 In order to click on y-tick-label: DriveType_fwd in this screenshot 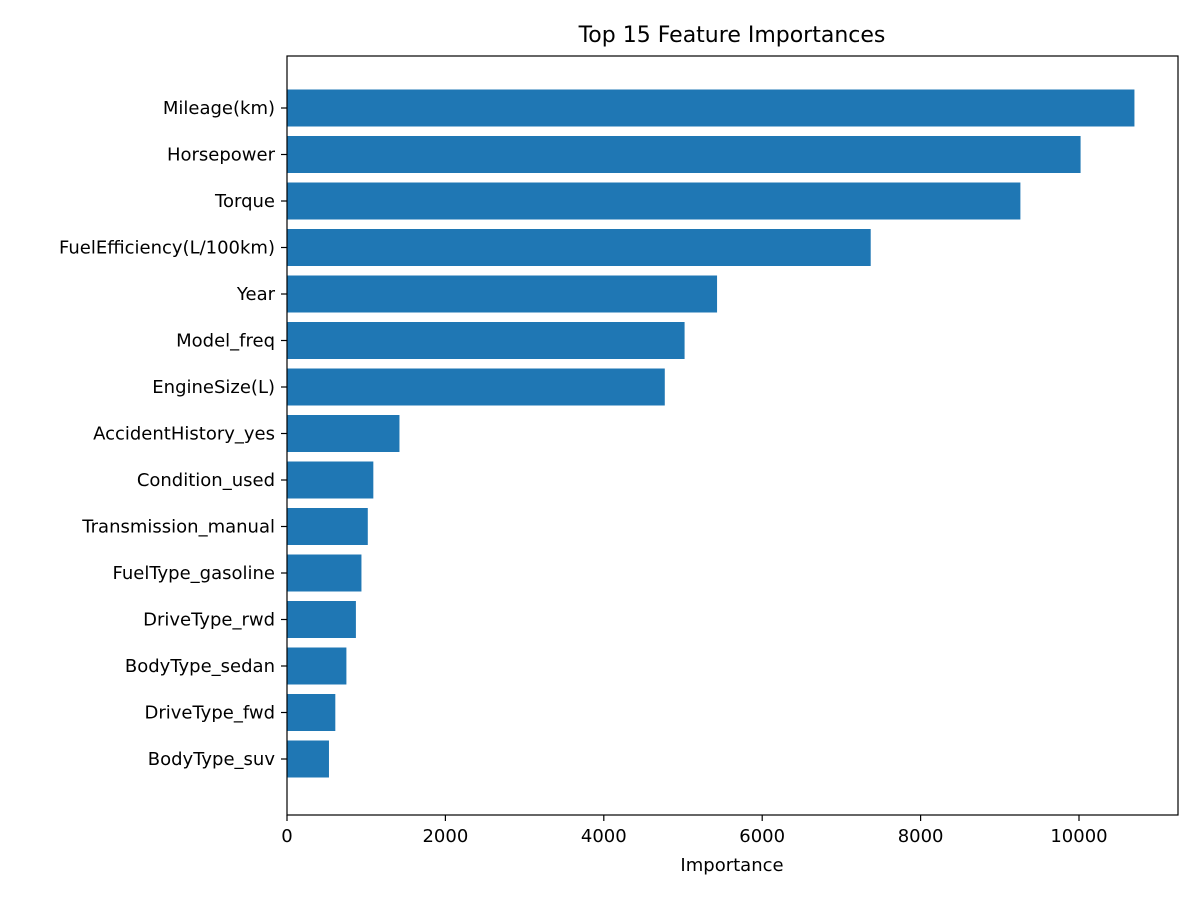, I will do `click(210, 713)`.